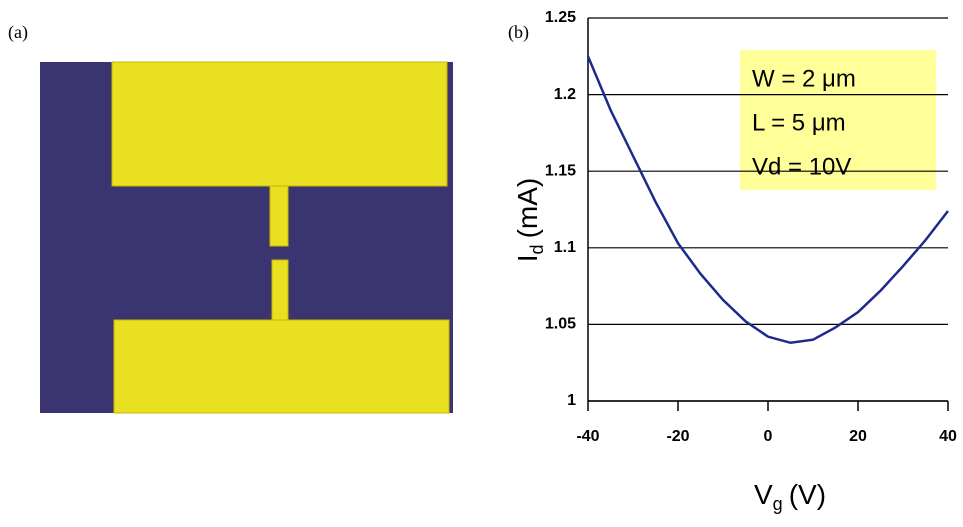  Describe the element at coordinates (560, 324) in the screenshot. I see `y-tick-label: 1.05` at that location.